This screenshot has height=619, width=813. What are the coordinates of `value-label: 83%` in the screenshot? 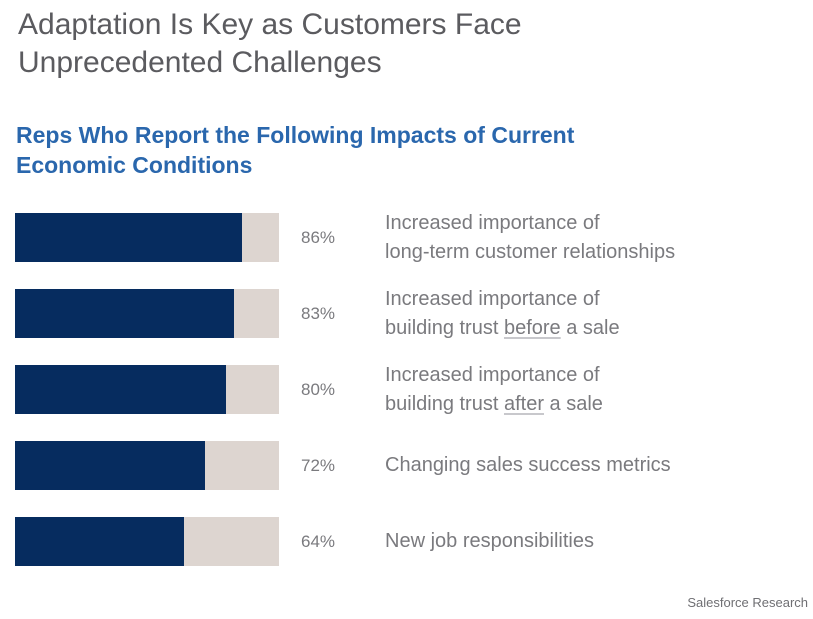 It's located at (318, 313).